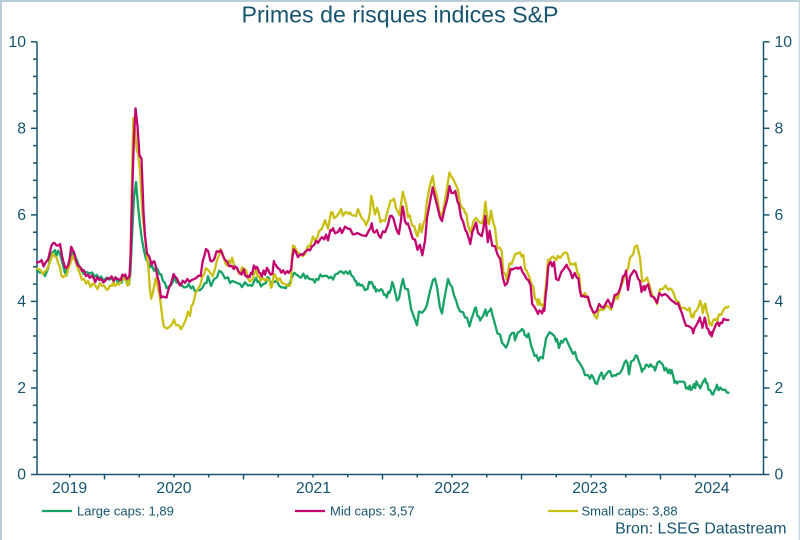 The width and height of the screenshot is (800, 540). What do you see at coordinates (630, 511) in the screenshot?
I see `svg-text: Small caps: 3,88` at bounding box center [630, 511].